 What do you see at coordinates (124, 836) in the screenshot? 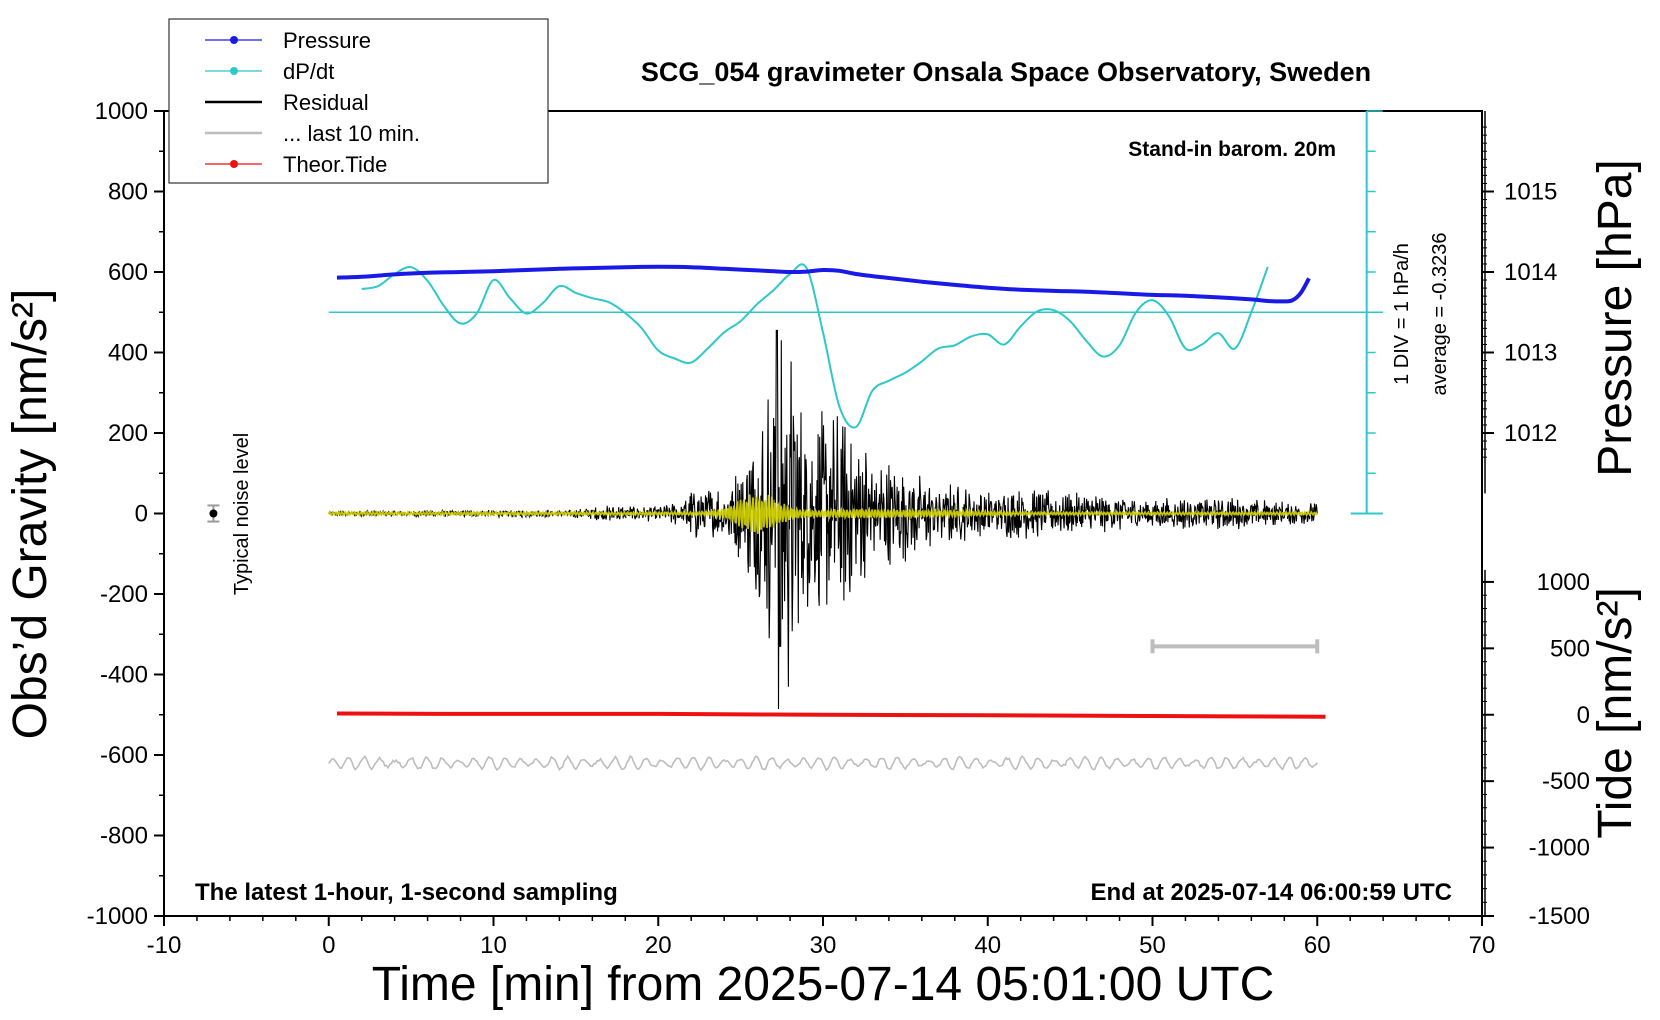
I see `y-tick-label: -800` at bounding box center [124, 836].